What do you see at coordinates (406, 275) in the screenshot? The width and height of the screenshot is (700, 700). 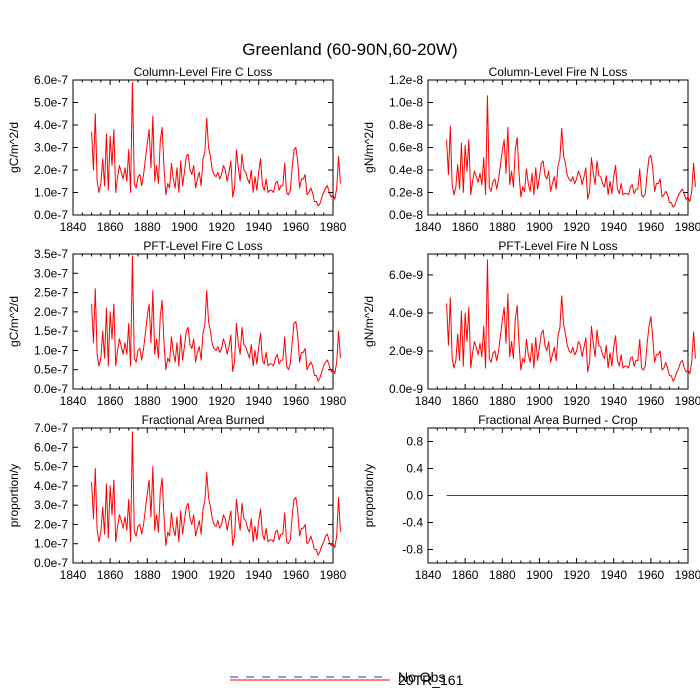 I see `y-tick-label: 6.0e-9` at bounding box center [406, 275].